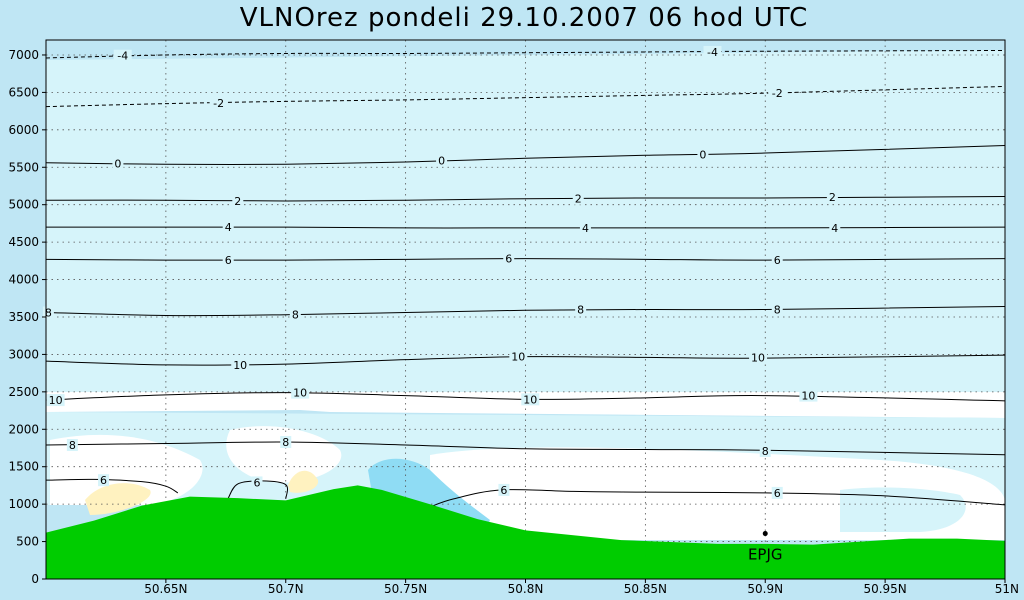 This screenshot has width=1024, height=600. I want to click on warm-patch-mid, so click(303, 481).